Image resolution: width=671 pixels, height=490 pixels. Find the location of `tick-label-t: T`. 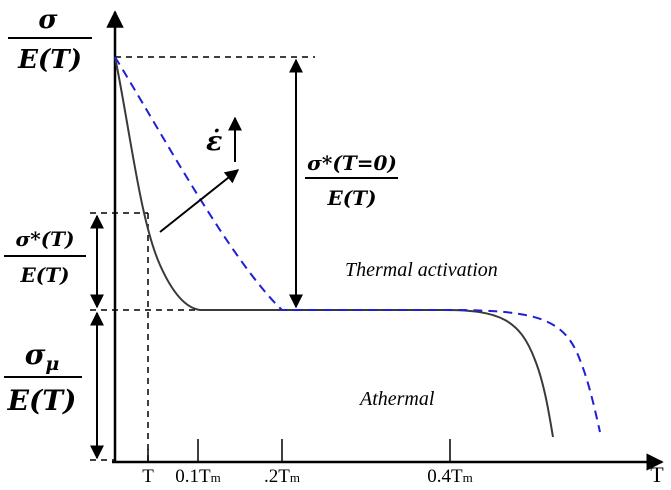

tick-label-t: T is located at coordinates (148, 476).